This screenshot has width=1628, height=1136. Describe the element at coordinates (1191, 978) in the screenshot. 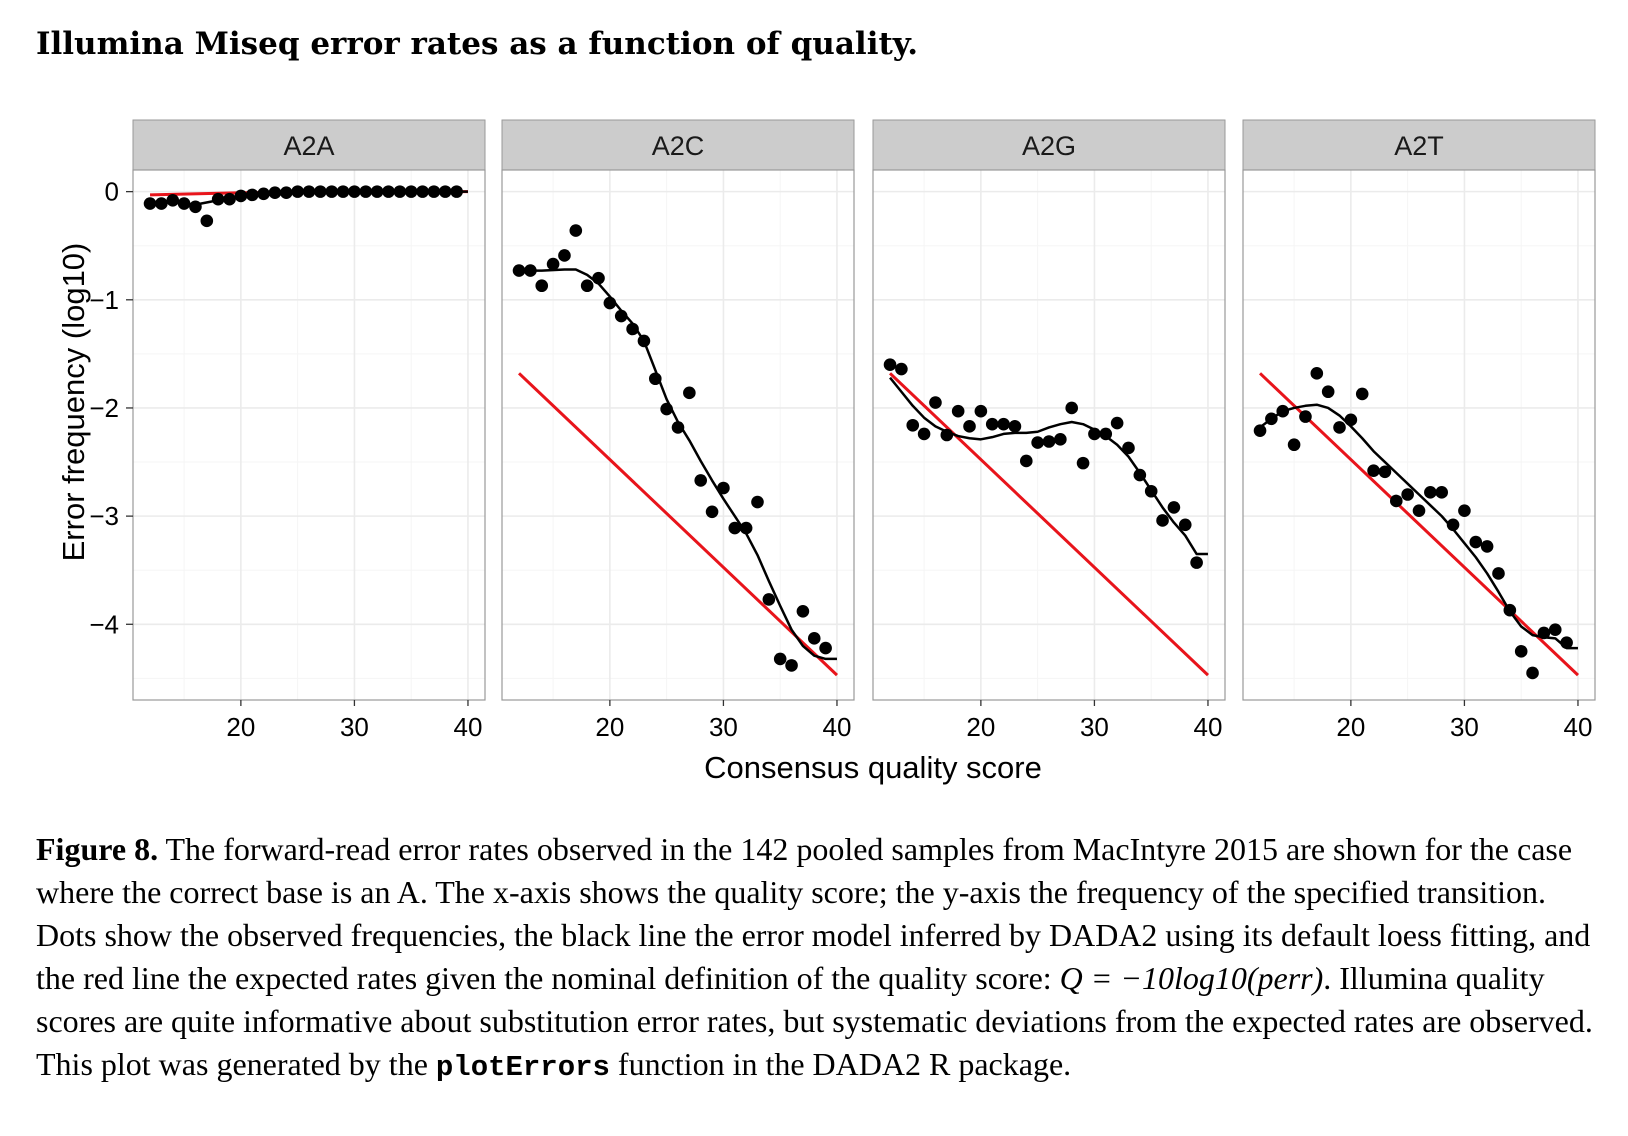

I see `caption-formula: Q = −10log10(perr)` at that location.